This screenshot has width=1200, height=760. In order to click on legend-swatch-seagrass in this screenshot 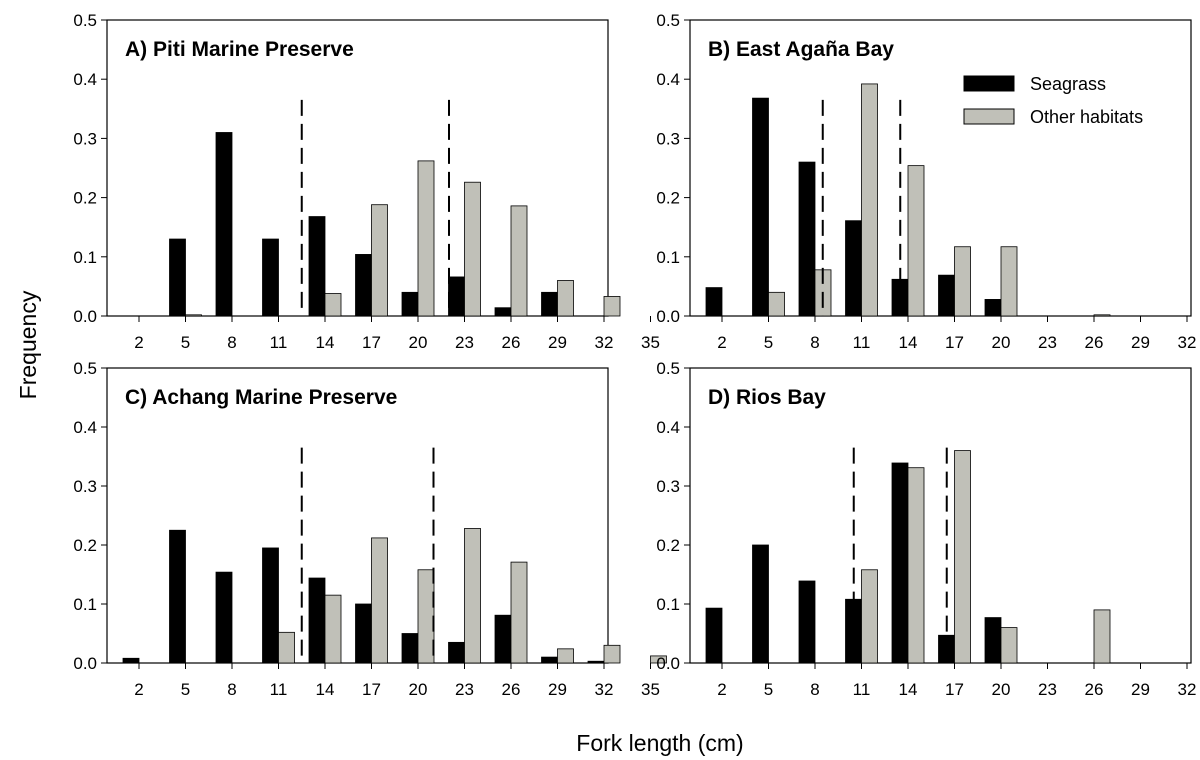, I will do `click(989, 83)`.